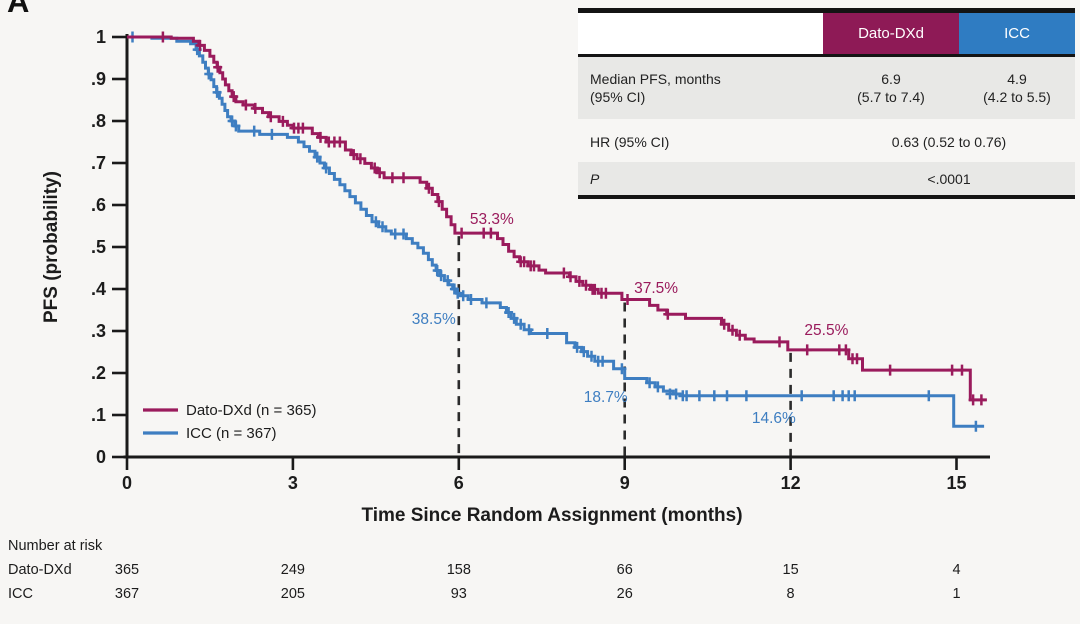 The height and width of the screenshot is (624, 1080). Describe the element at coordinates (127, 483) in the screenshot. I see `x-tick-label: 0` at that location.